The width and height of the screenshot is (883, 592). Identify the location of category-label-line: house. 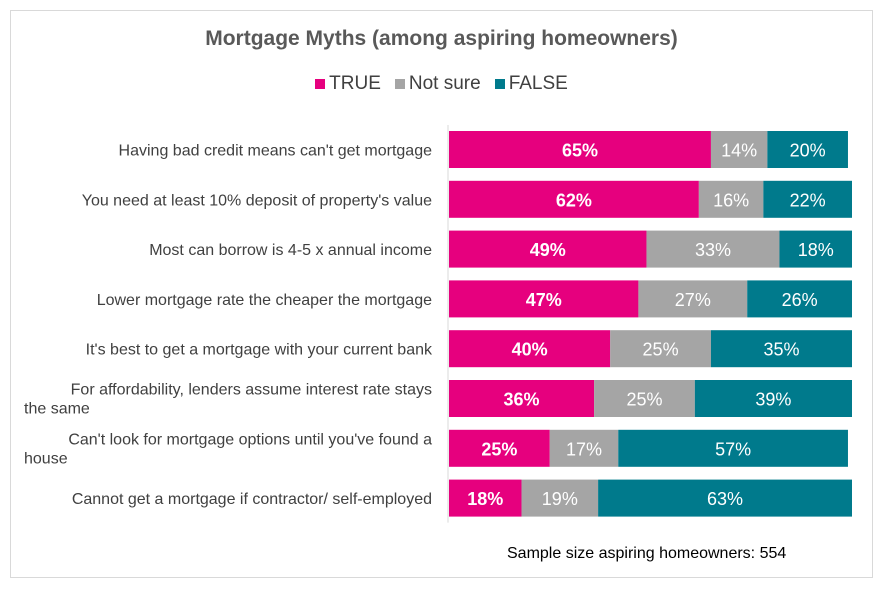
(46, 458).